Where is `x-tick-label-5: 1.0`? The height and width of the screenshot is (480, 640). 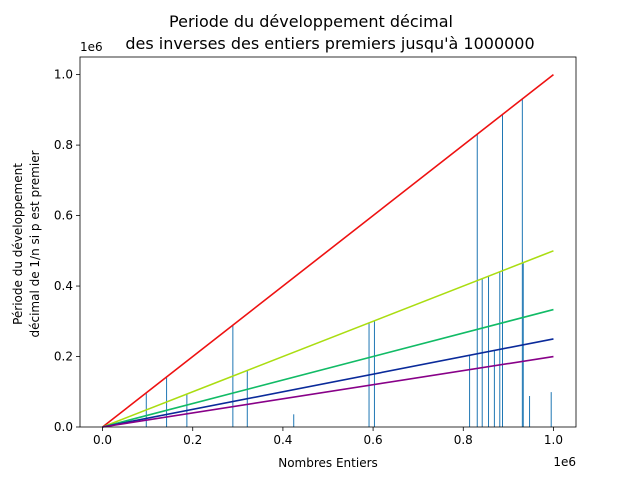 x-tick-label-5: 1.0 is located at coordinates (553, 440).